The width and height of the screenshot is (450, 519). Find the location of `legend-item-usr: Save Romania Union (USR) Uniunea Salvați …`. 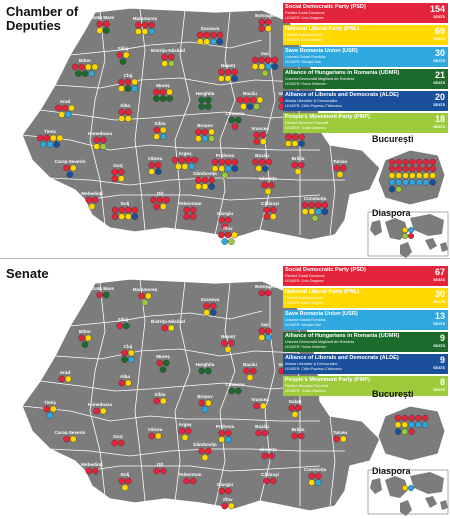

legend-item-usr: Save Romania Union (USR) Uniunea Salvați … is located at coordinates (365, 320).